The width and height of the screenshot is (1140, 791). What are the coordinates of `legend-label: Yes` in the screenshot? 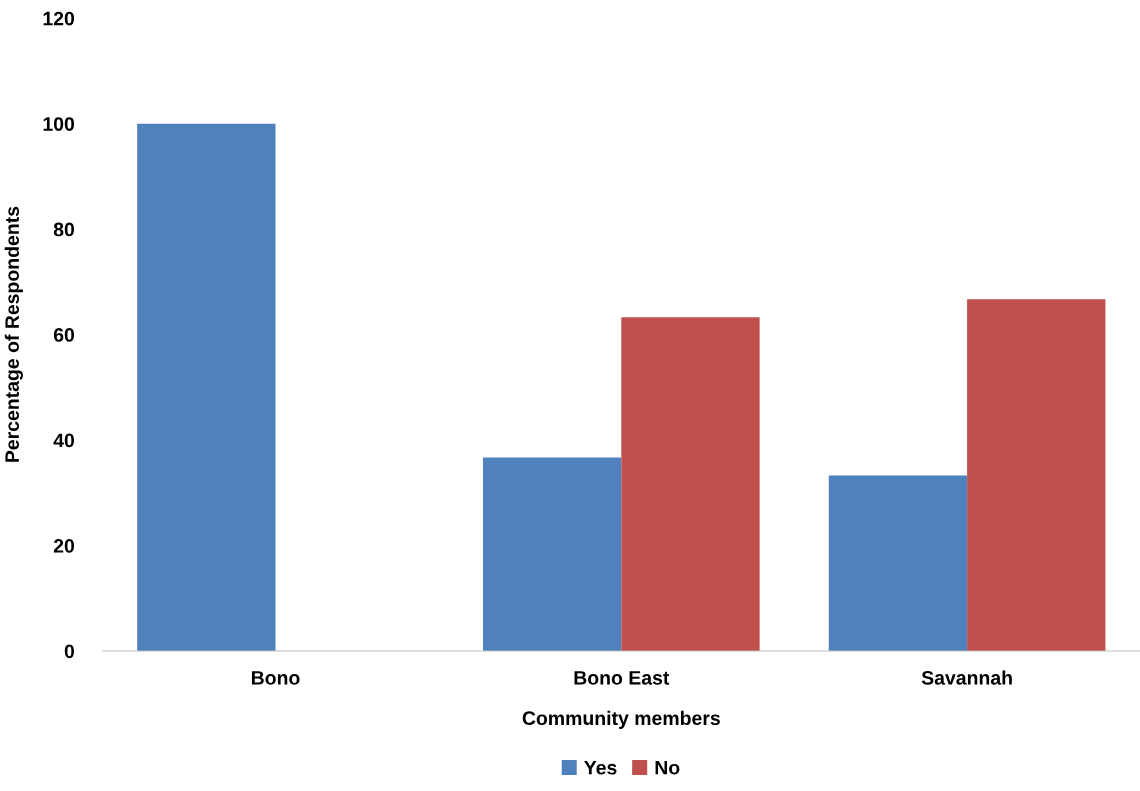 It's located at (600, 767).